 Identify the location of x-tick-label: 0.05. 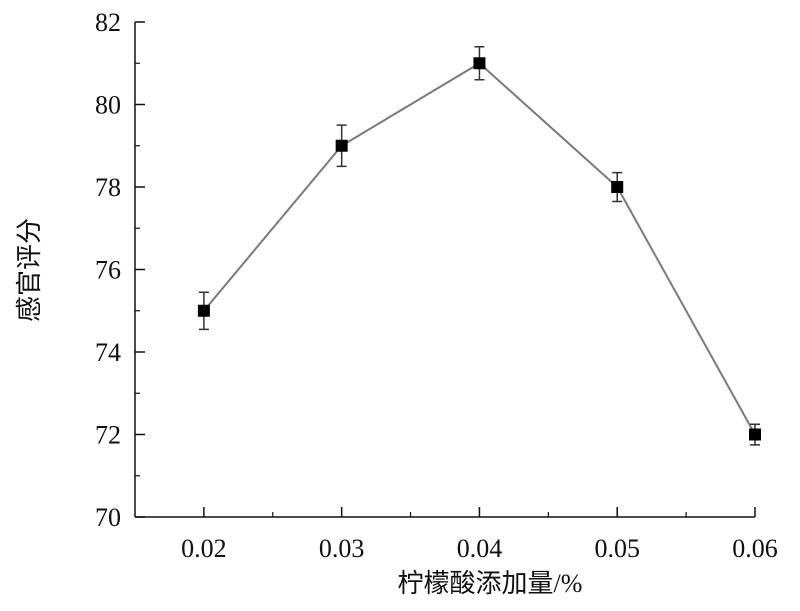
(617, 548).